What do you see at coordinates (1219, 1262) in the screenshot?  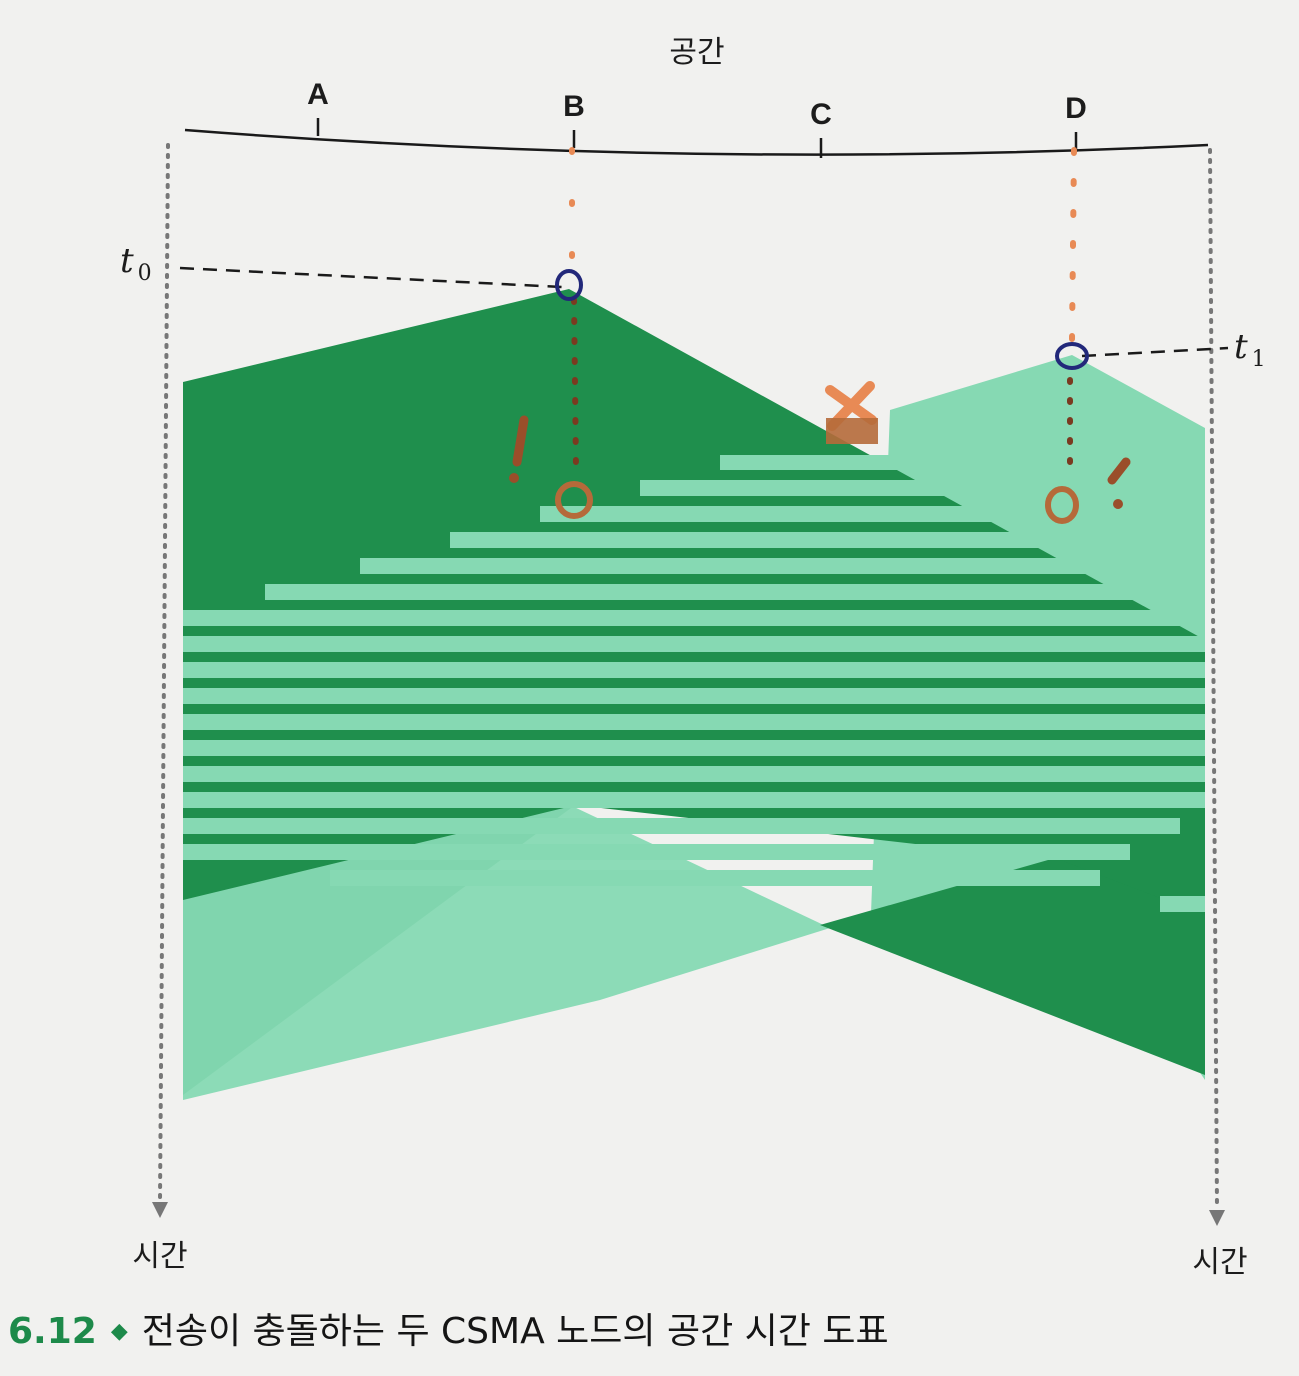 I see `time-axis-label-right: 시간` at bounding box center [1219, 1262].